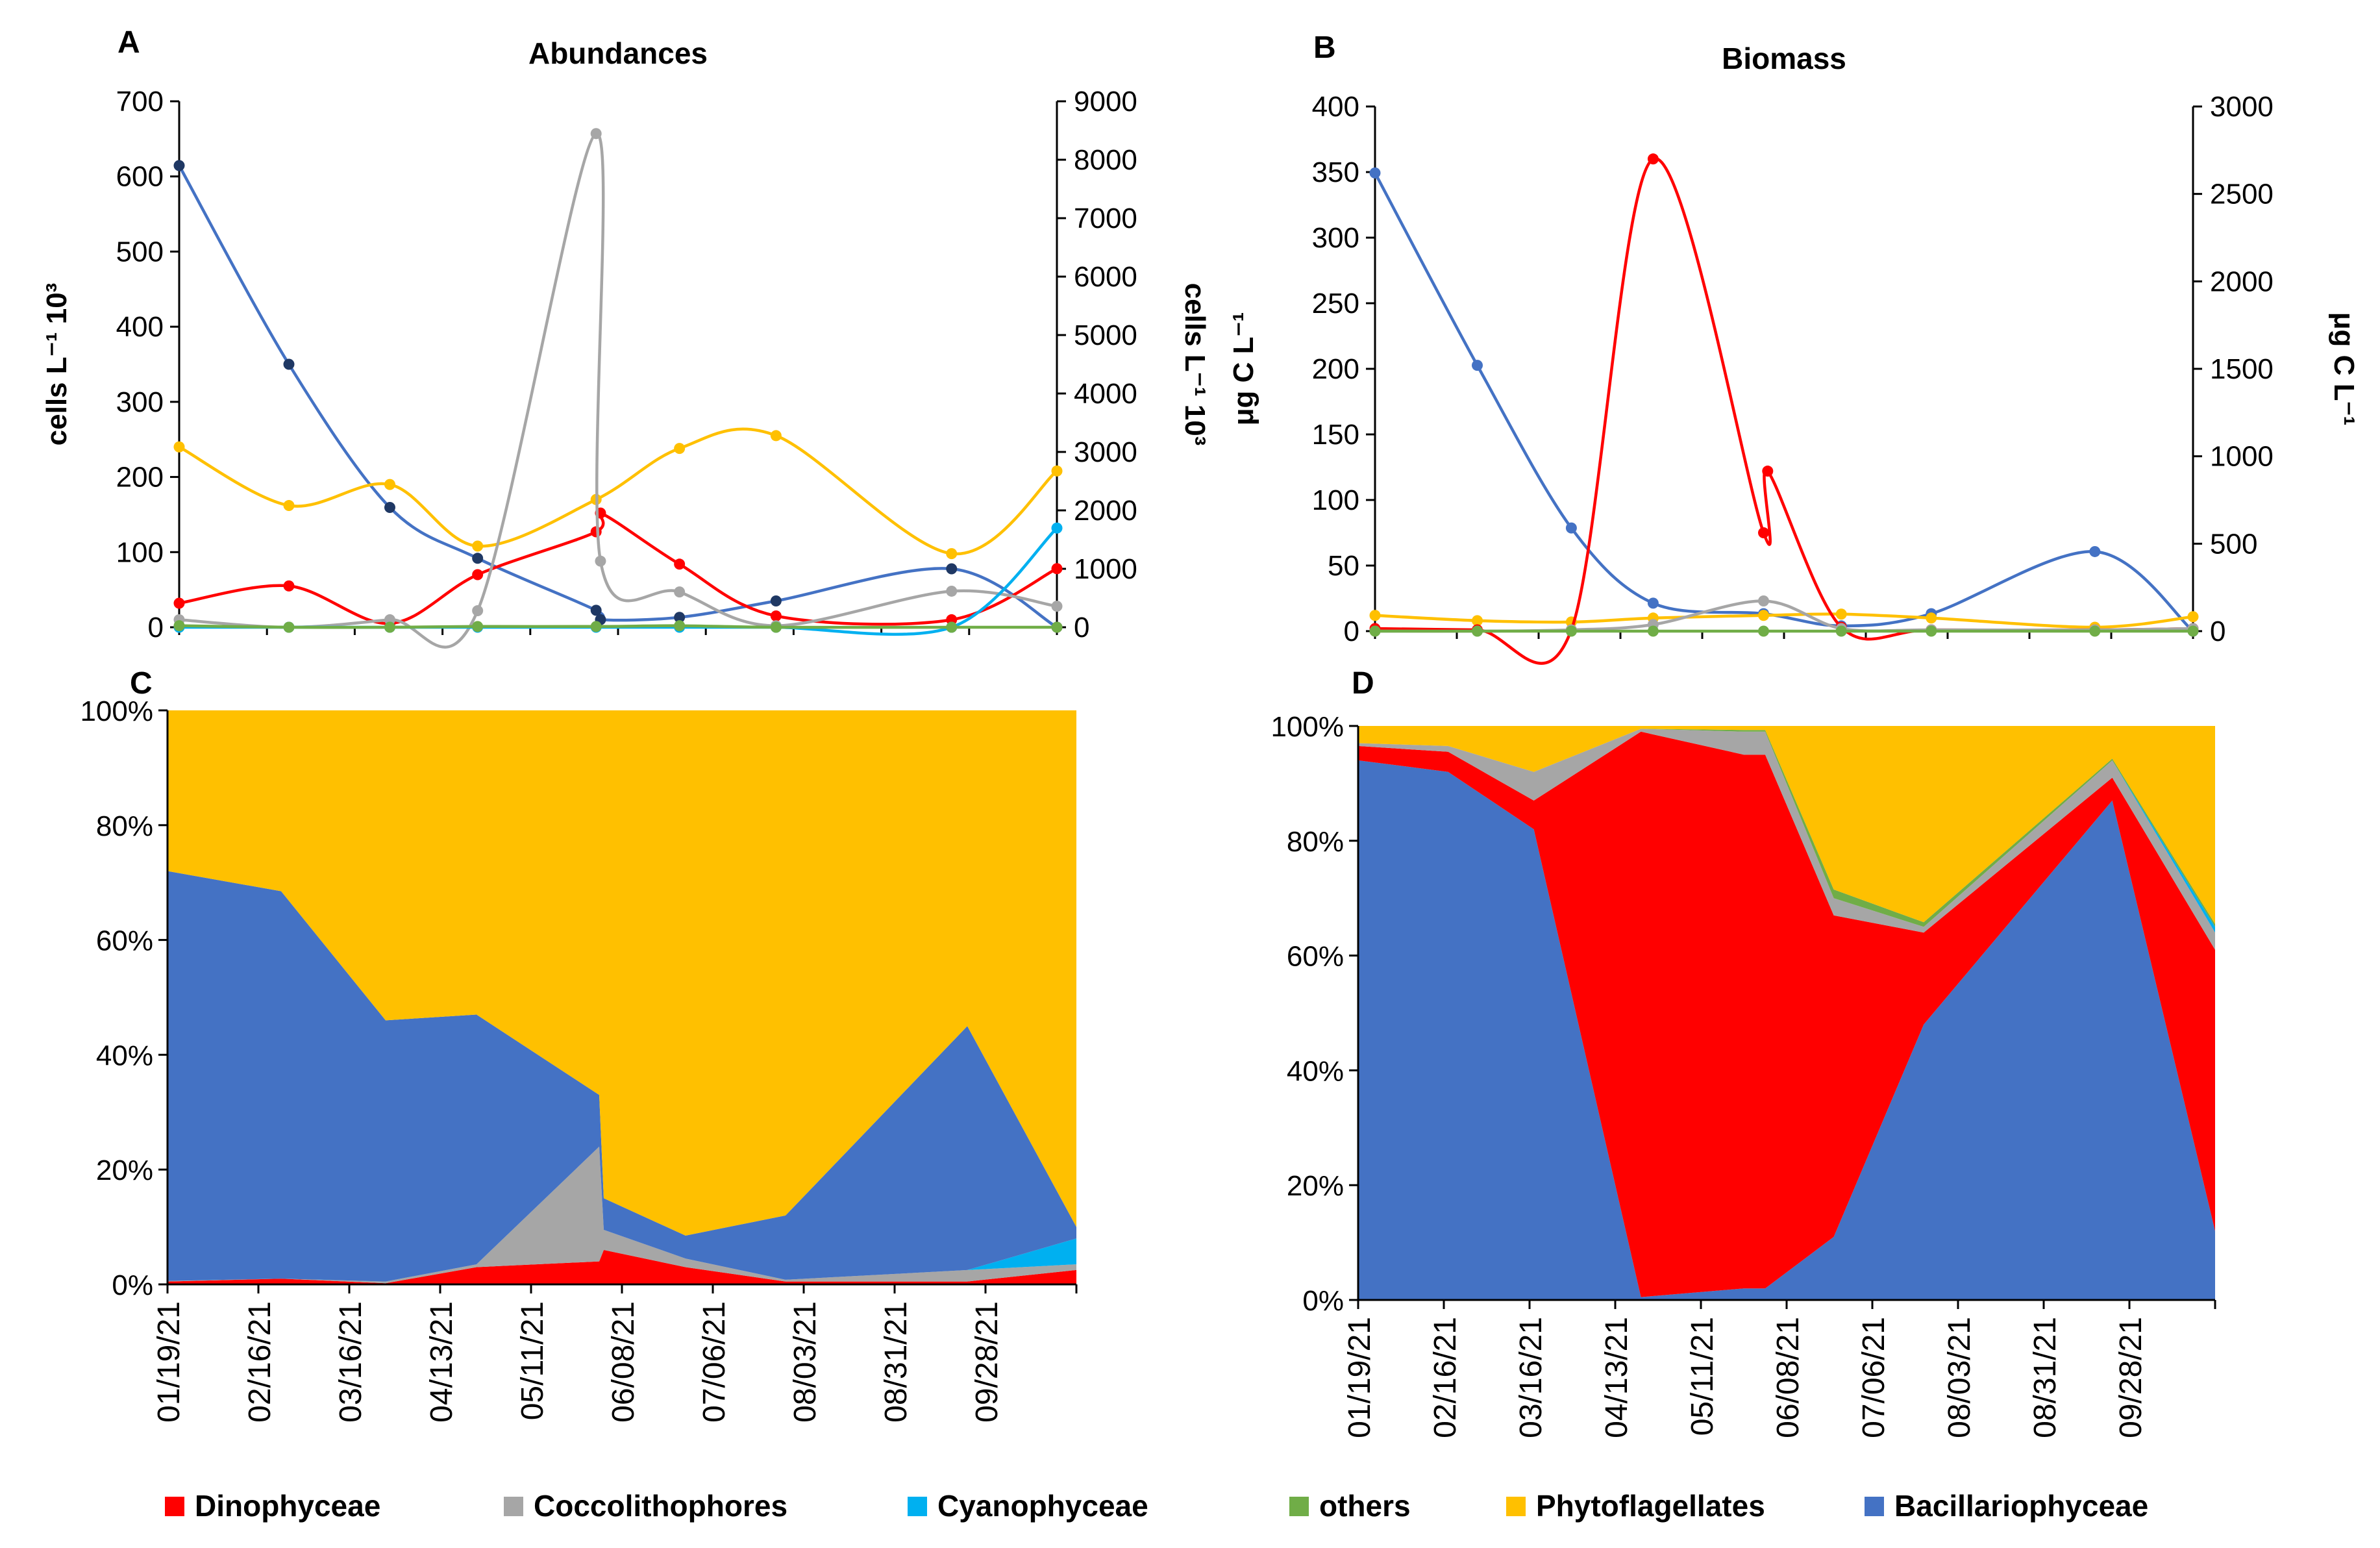  I want to click on legend-label-bacillariophyceae: Bacillariophyceae, so click(2021, 1506).